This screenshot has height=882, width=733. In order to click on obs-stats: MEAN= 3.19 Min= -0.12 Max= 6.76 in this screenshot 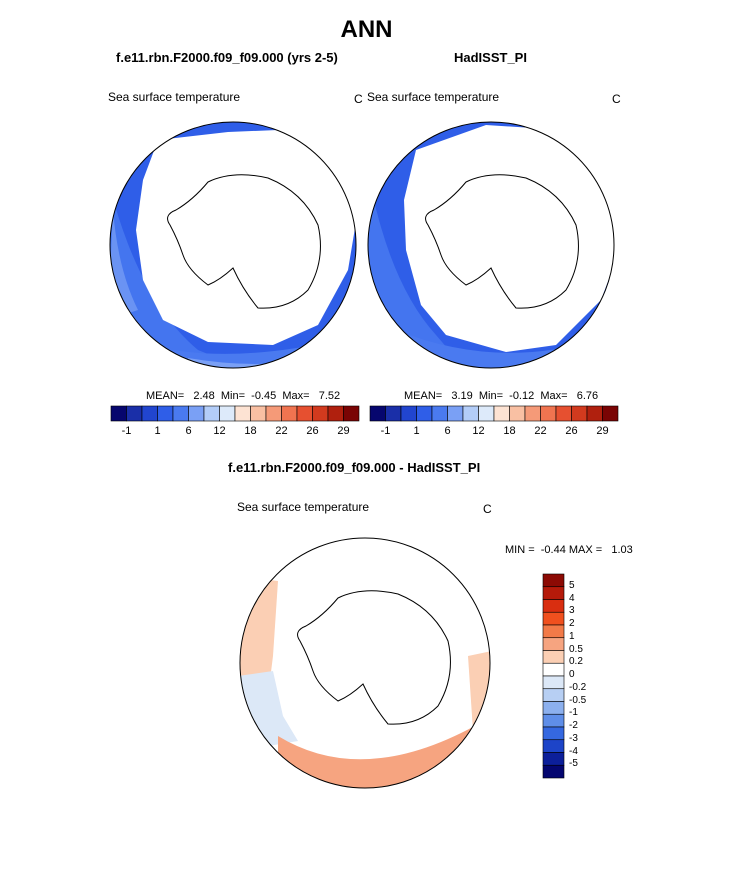, I will do `click(501, 396)`.